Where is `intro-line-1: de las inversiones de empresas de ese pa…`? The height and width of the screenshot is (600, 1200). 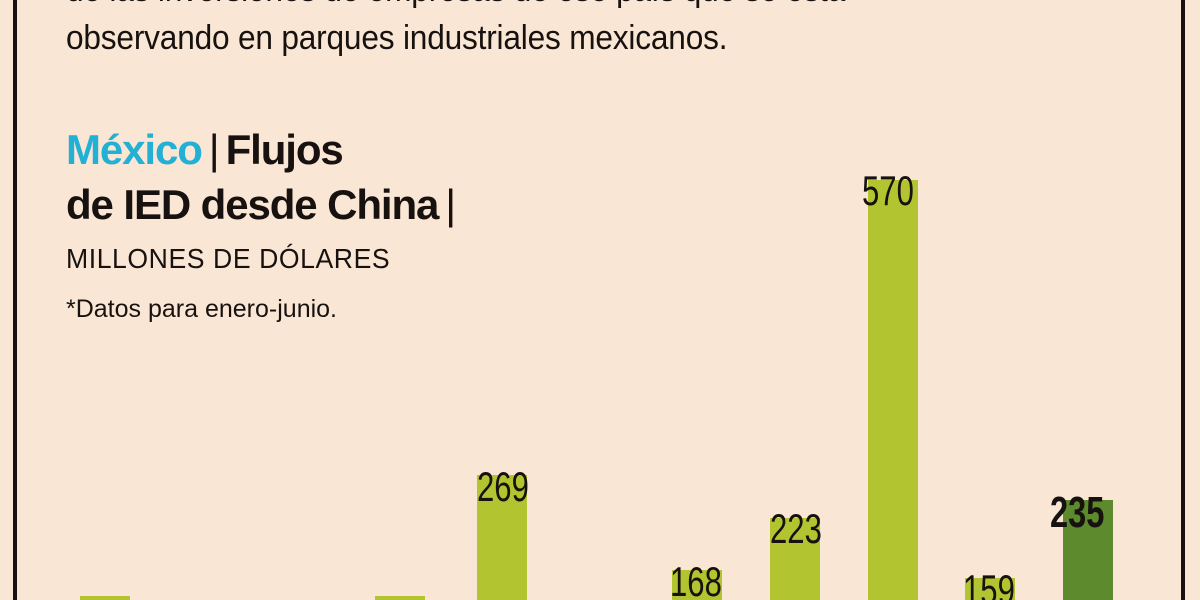
intro-line-1: de las inversiones de empresas de ese pa… is located at coordinates (559, 7).